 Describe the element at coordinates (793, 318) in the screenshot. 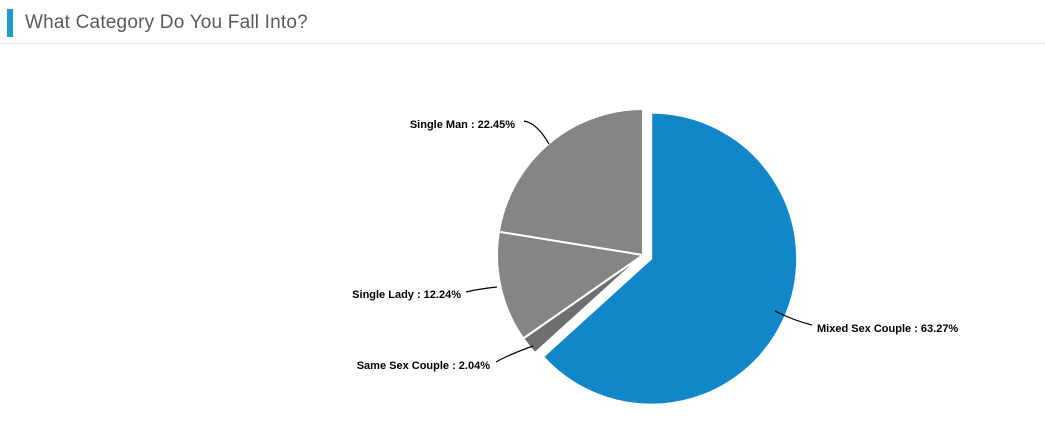

I see `label-connector-mixed-sex-couple` at that location.